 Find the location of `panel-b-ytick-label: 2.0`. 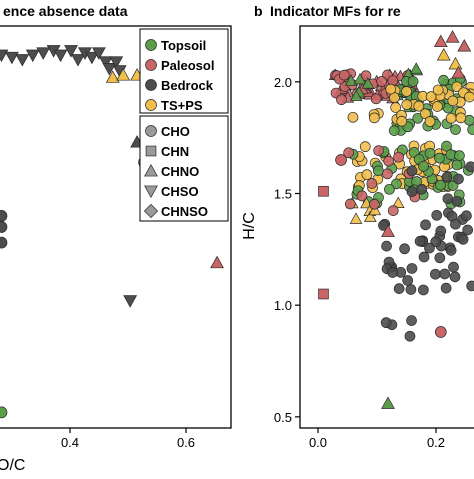

panel-b-ytick-label: 2.0 is located at coordinates (283, 82).